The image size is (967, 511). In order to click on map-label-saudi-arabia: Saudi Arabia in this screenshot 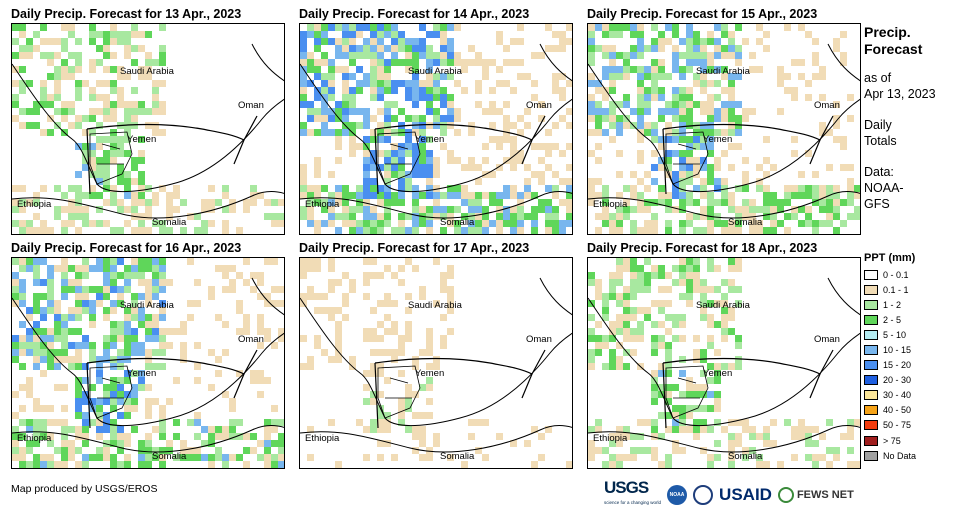, I will do `click(723, 305)`.